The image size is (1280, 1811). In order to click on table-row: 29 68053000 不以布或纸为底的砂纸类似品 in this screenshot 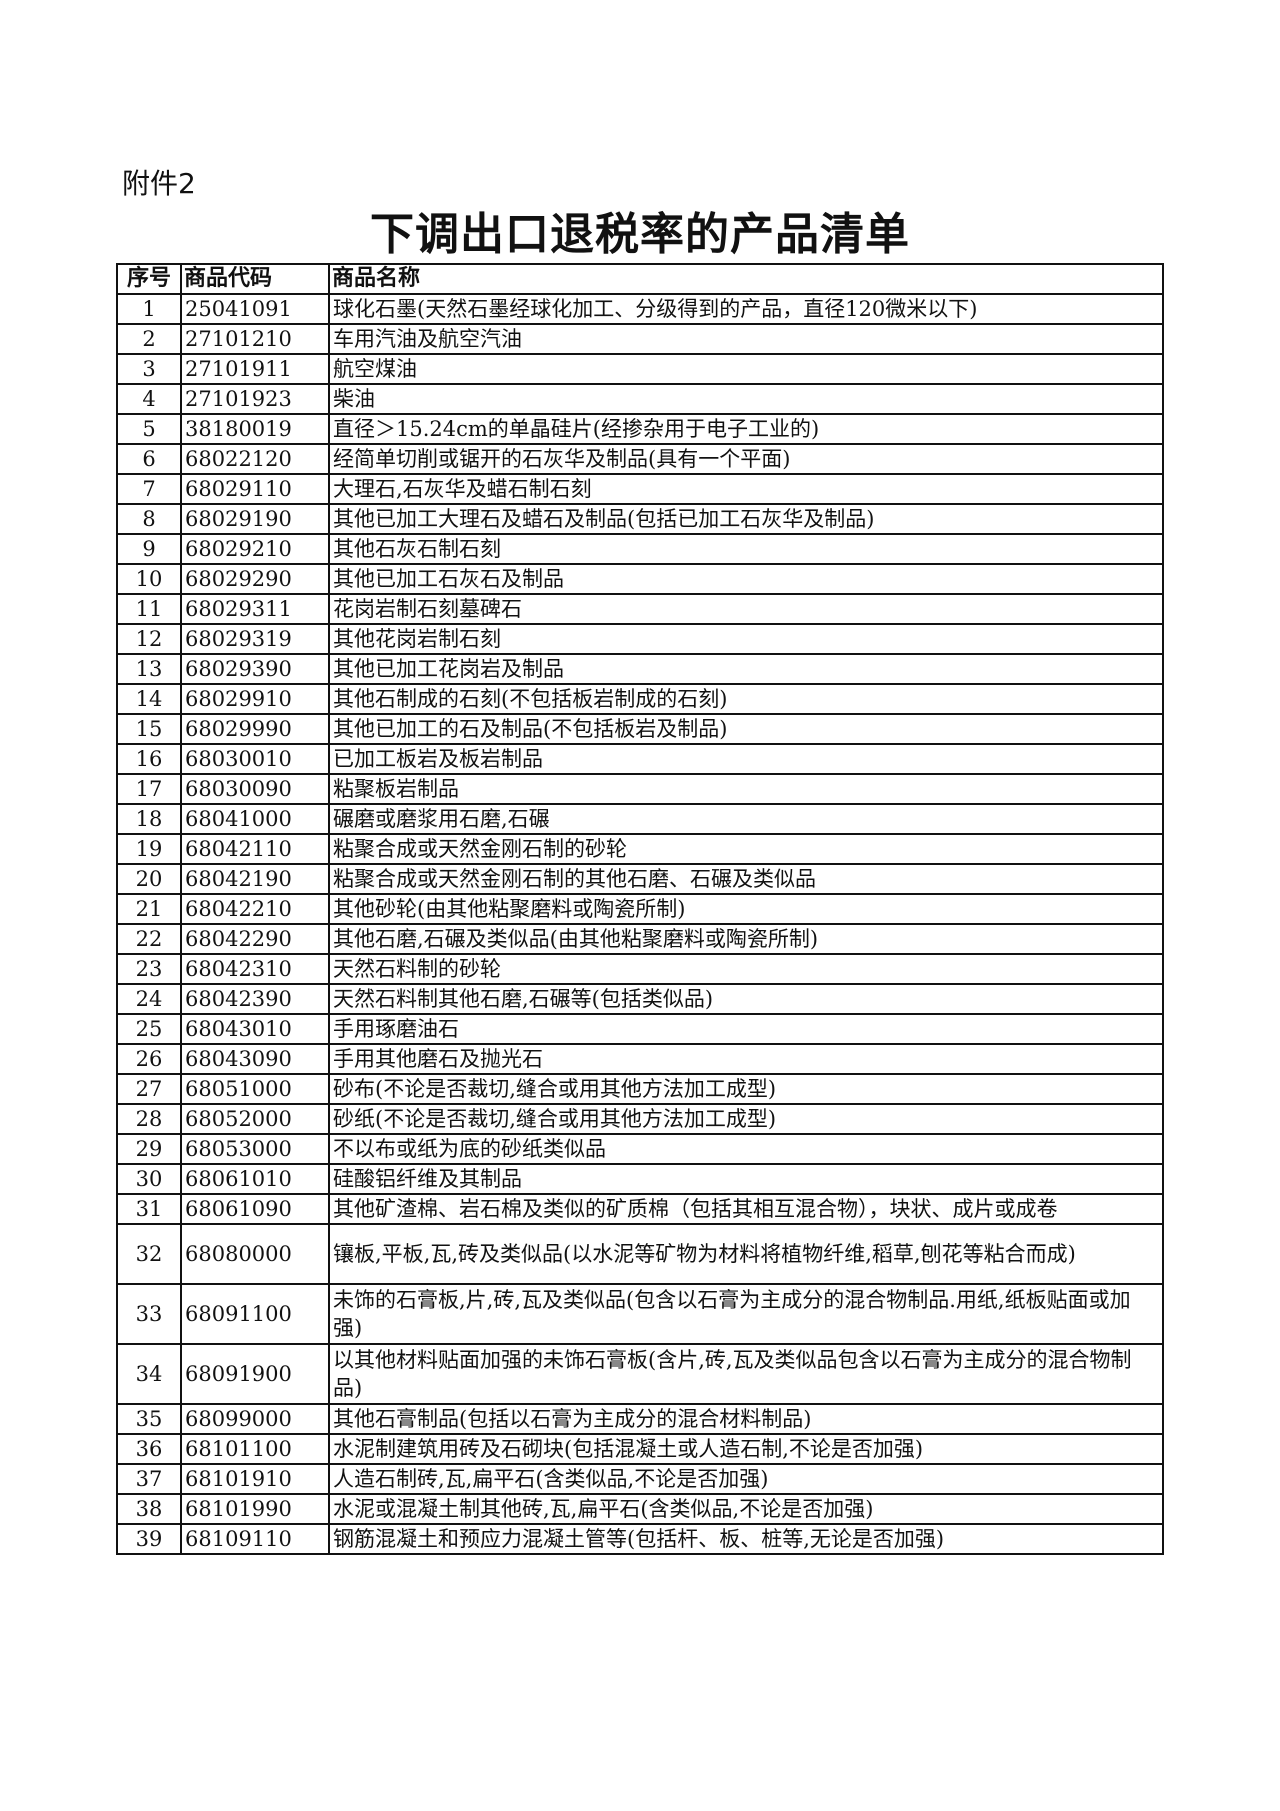, I will do `click(640, 1149)`.